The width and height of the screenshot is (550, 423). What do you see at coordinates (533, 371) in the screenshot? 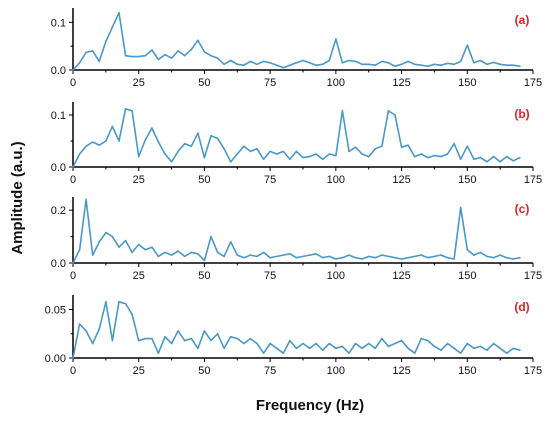
I see `x-tick-label: 175` at bounding box center [533, 371].